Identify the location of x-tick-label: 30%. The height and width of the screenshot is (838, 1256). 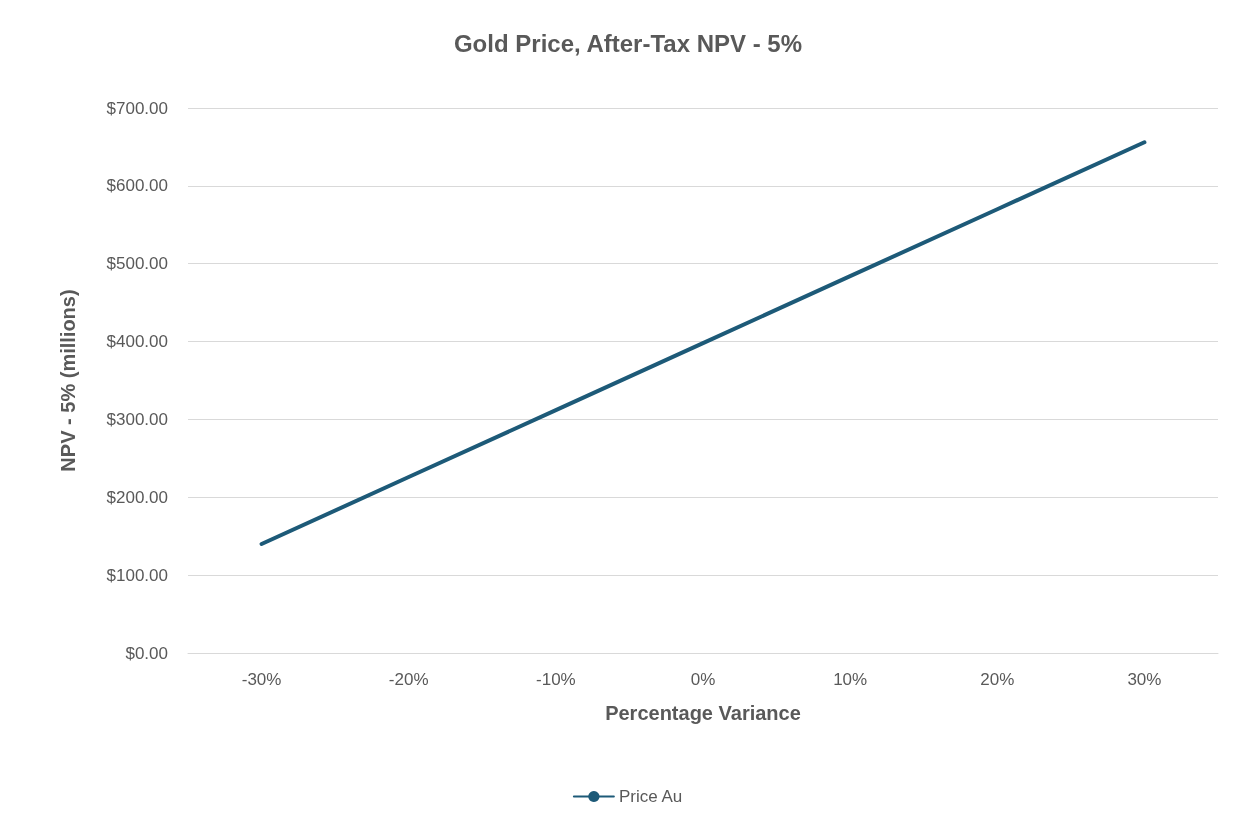
(1144, 679).